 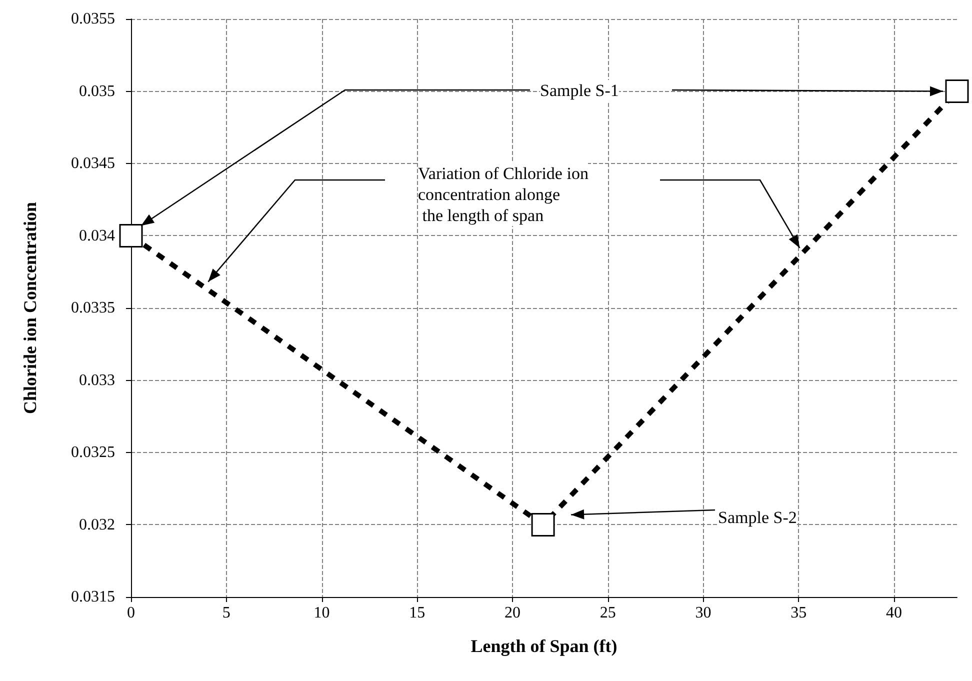 I want to click on annotation: Variation of Chloride ion concentration alonge the length of span, so click(x=503, y=194).